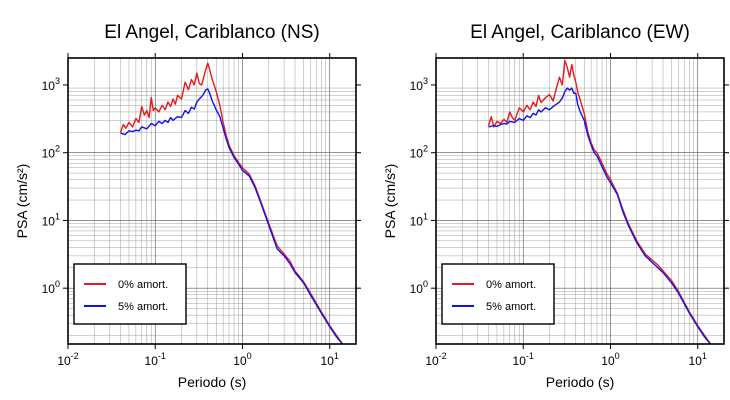 Image resolution: width=730 pixels, height=400 pixels. What do you see at coordinates (580, 32) in the screenshot?
I see `chart-title: El Angel, Cariblanco (EW)` at bounding box center [580, 32].